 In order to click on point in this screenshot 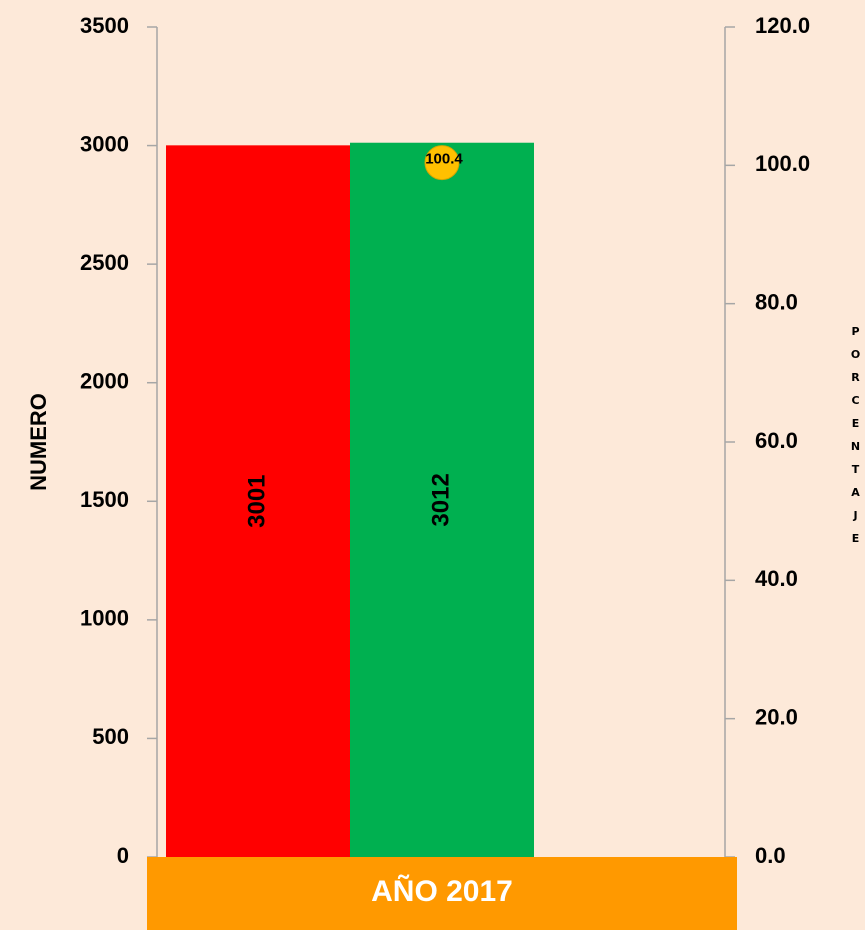, I will do `click(442, 163)`.